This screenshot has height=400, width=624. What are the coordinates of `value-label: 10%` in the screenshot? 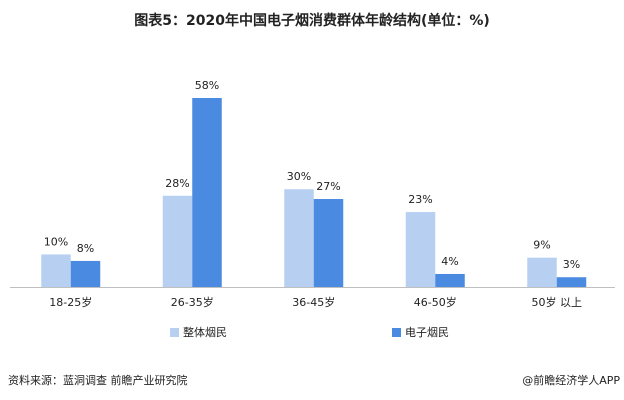 It's located at (56, 241).